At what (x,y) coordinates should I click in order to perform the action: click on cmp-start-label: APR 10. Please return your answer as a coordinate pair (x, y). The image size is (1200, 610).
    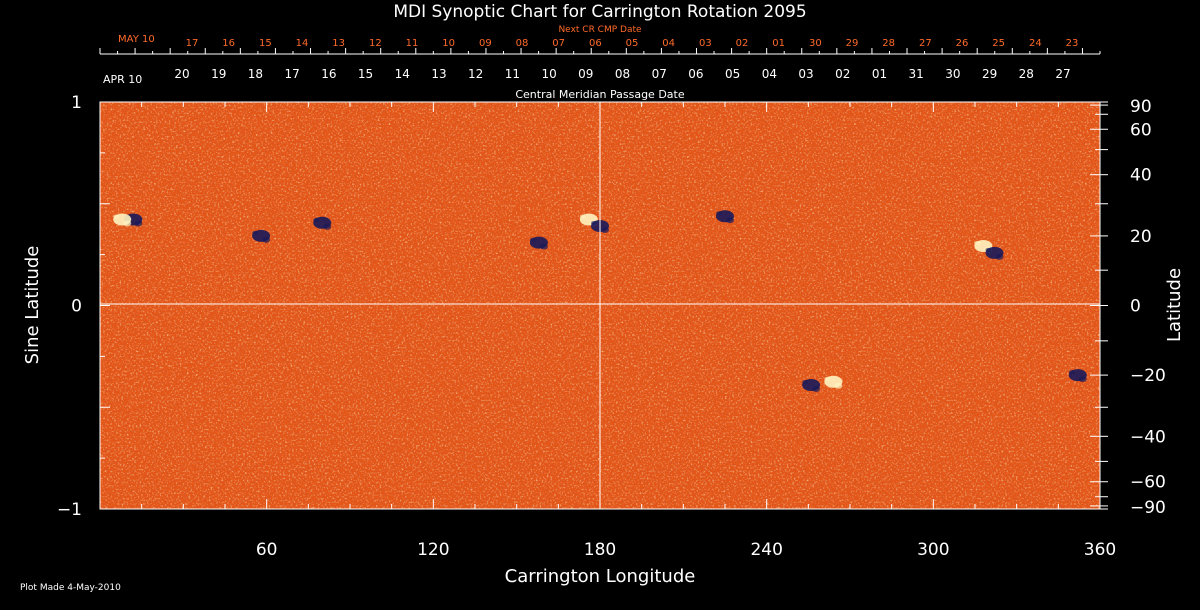
    Looking at the image, I should click on (122, 79).